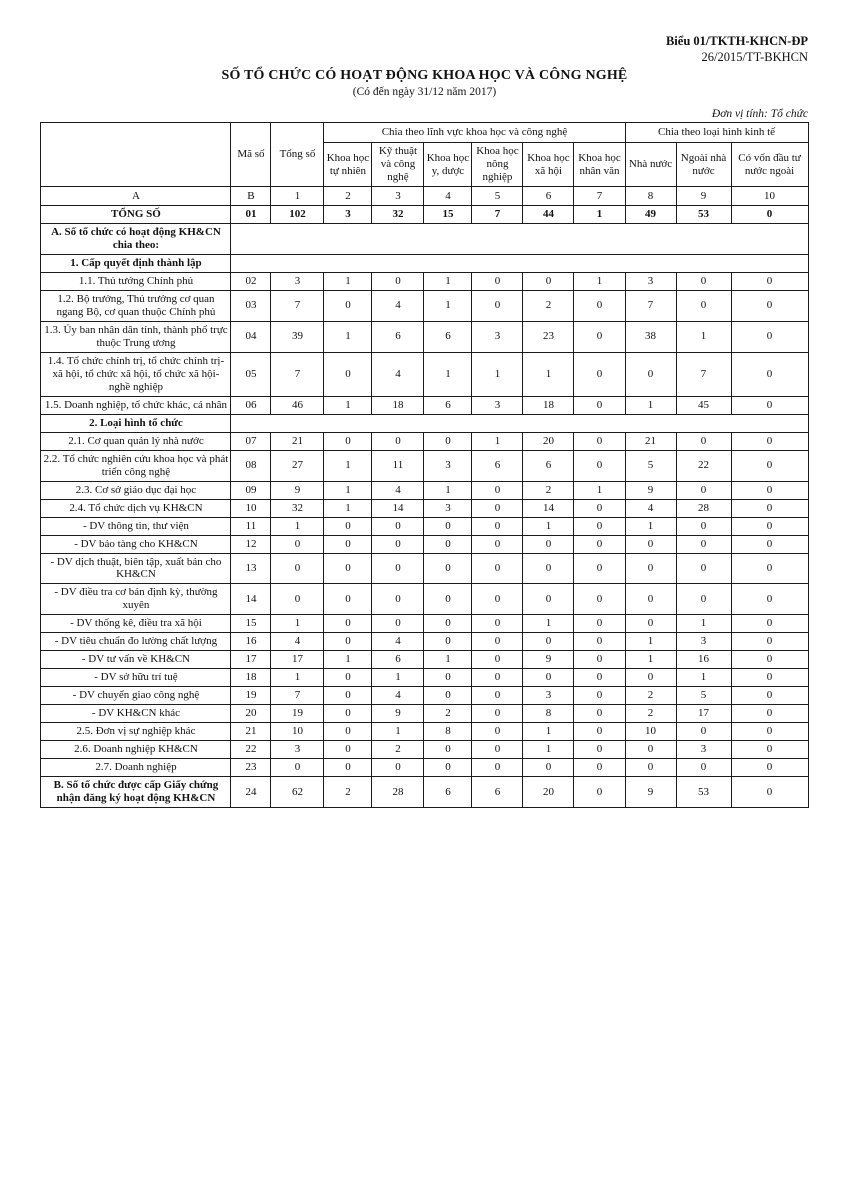  What do you see at coordinates (548, 196) in the screenshot?
I see `letter-cell: 6` at bounding box center [548, 196].